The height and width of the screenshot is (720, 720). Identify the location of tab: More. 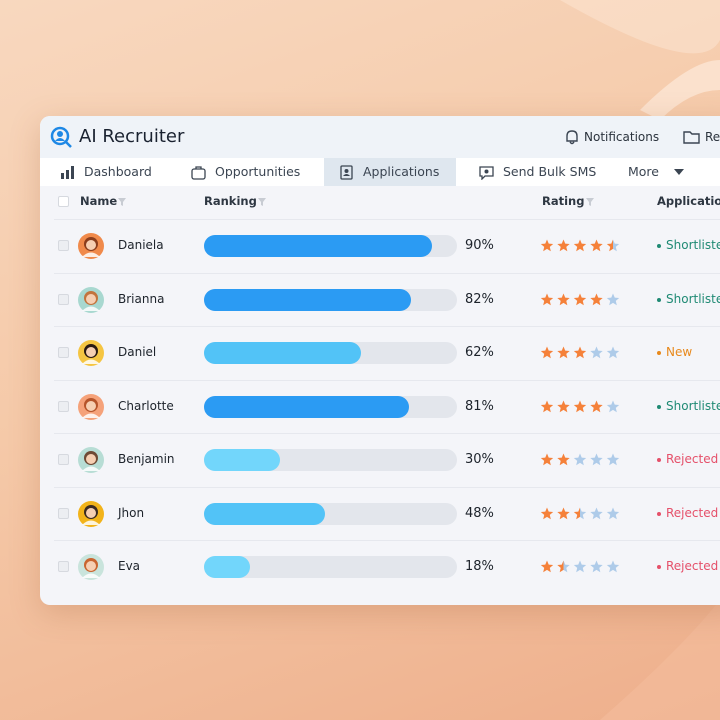
(643, 171).